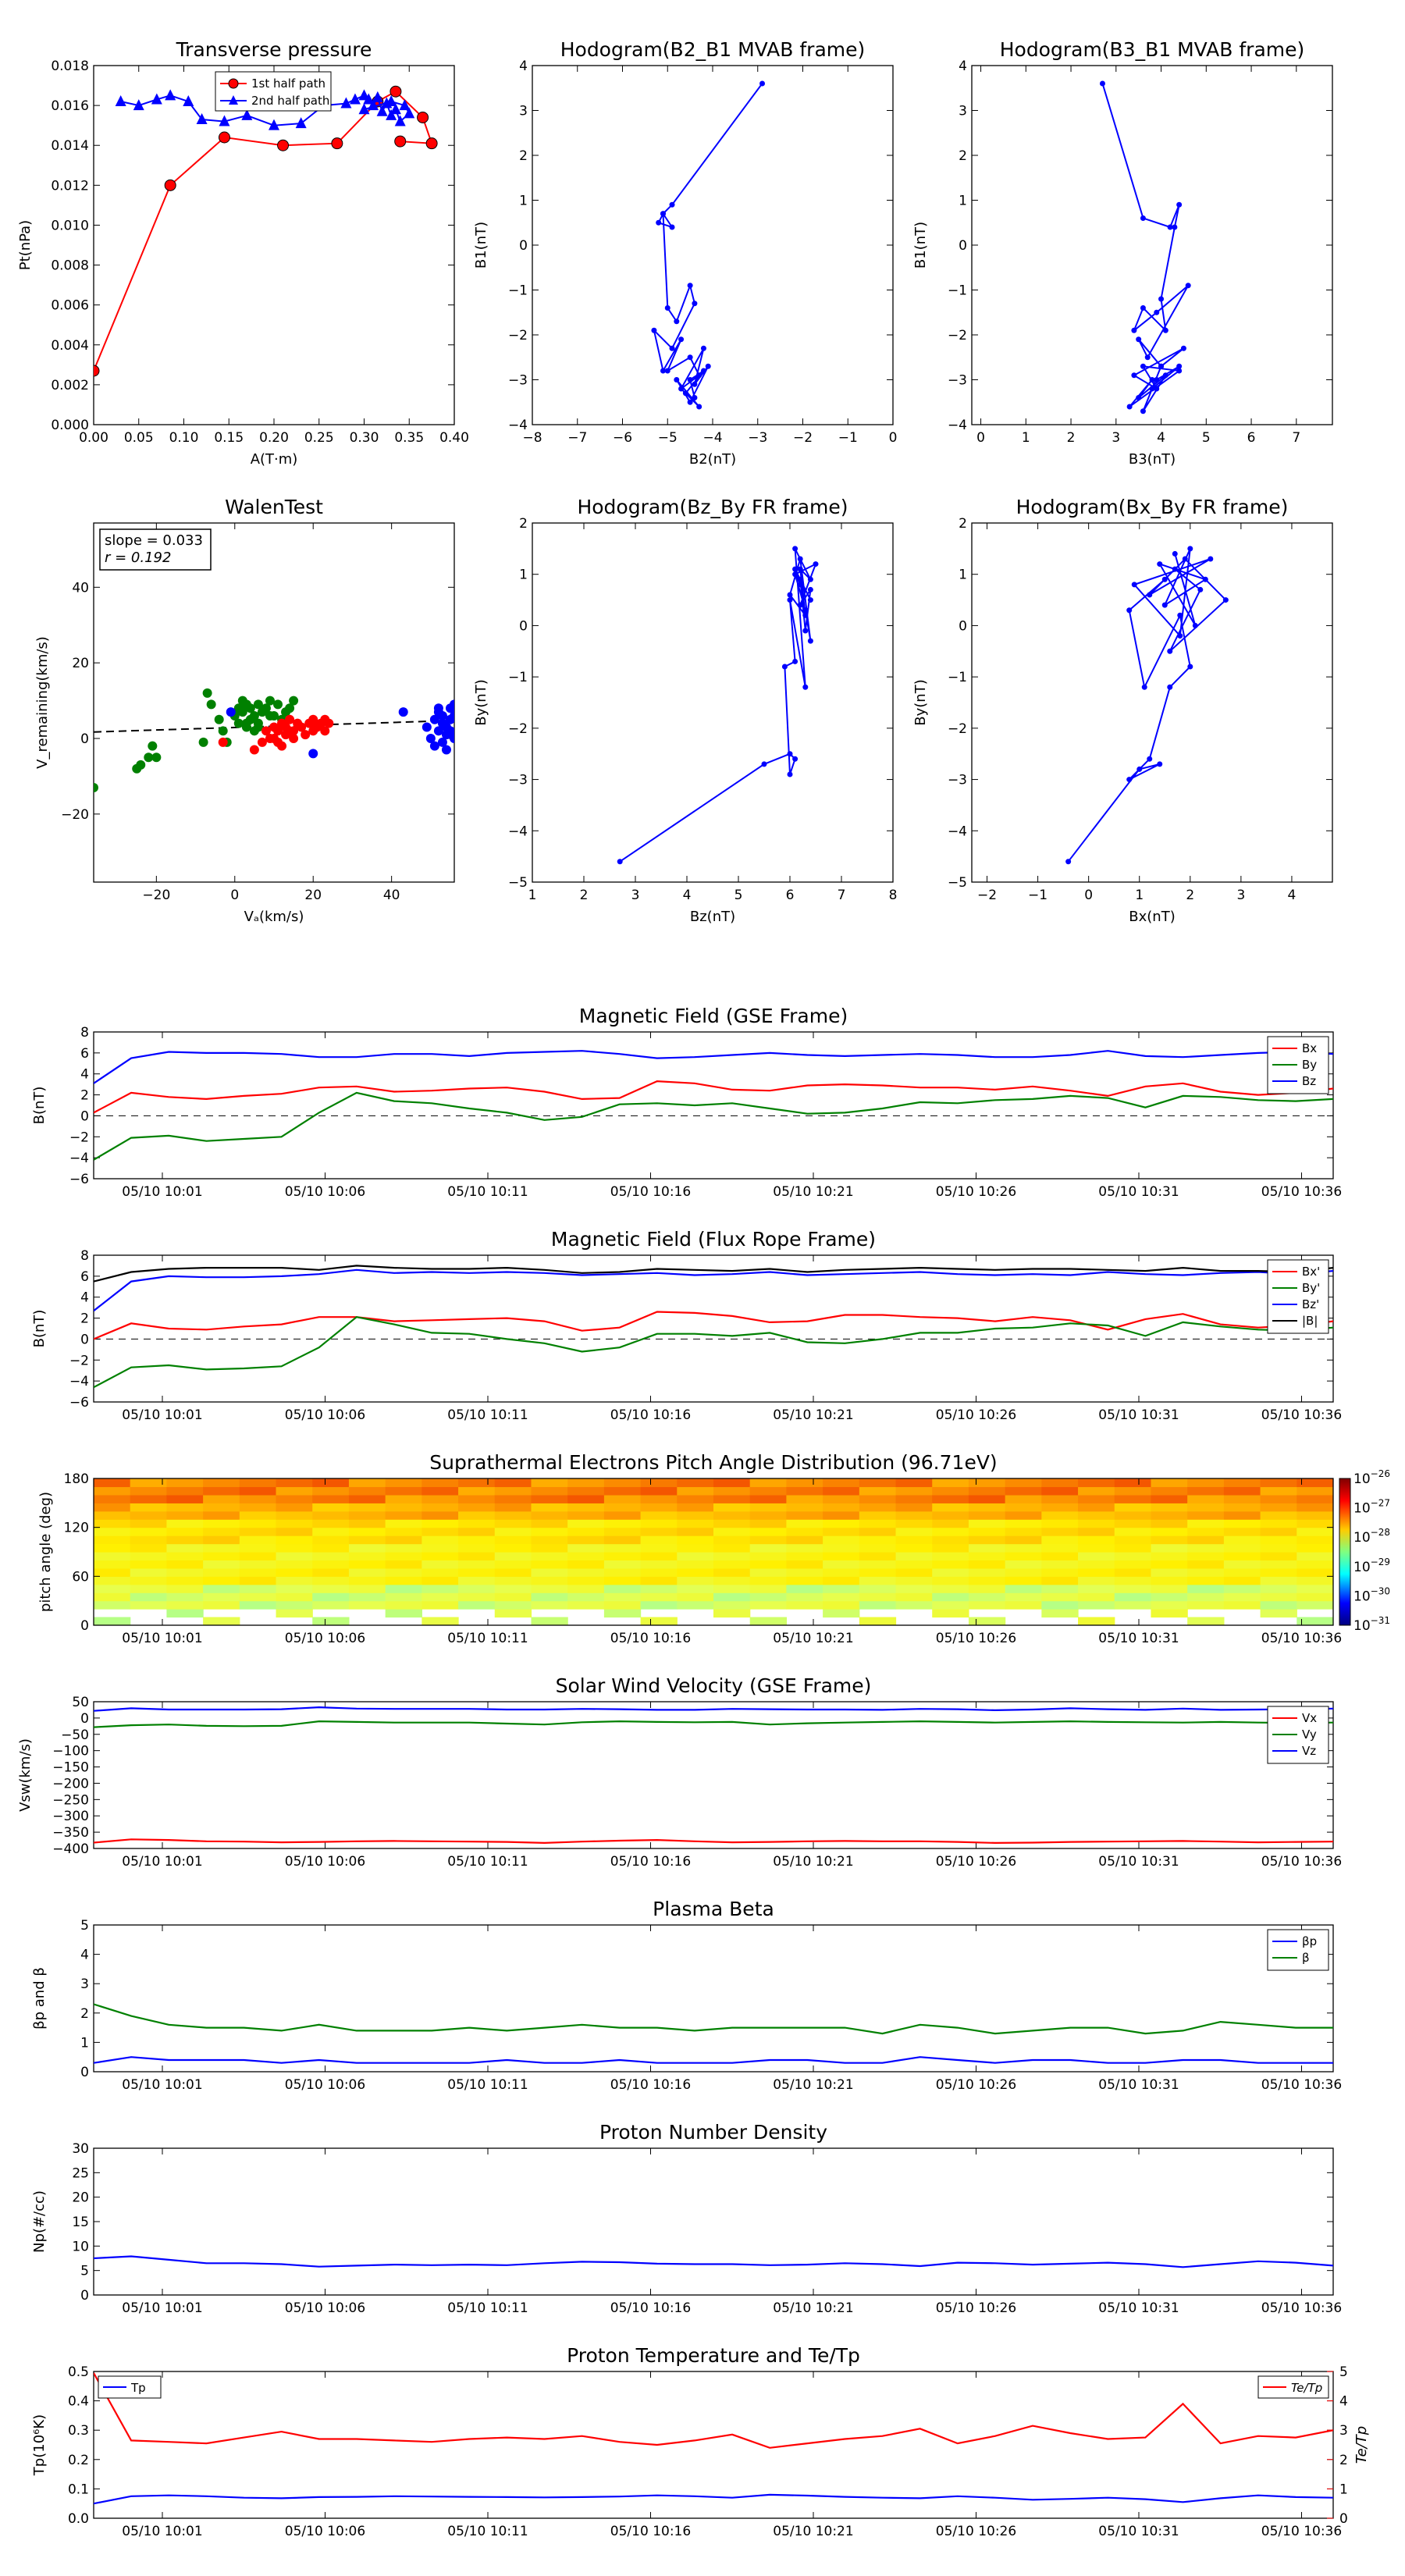 The image size is (1405, 2576). What do you see at coordinates (518, 729) in the screenshot?
I see `y-tick-label: −2` at bounding box center [518, 729].